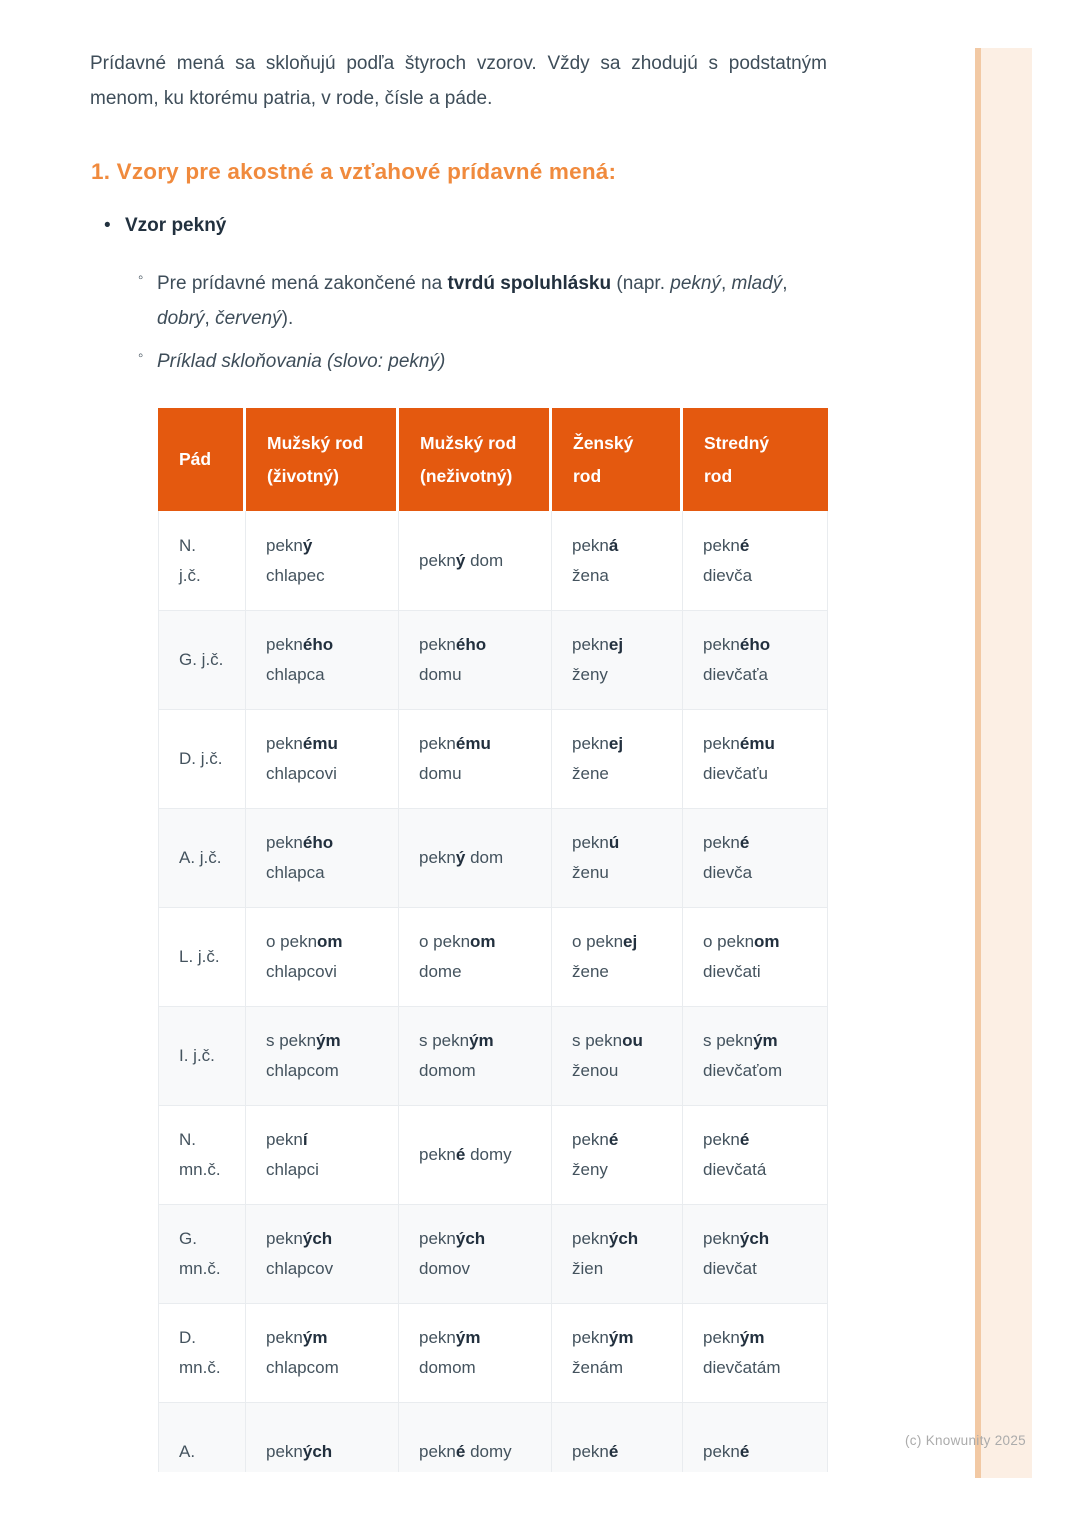 This screenshot has height=1528, width=1080. What do you see at coordinates (480, 361) in the screenshot?
I see `sub-bullet-example: ◦ Príklad skloňovania (slovo: pekný)` at bounding box center [480, 361].